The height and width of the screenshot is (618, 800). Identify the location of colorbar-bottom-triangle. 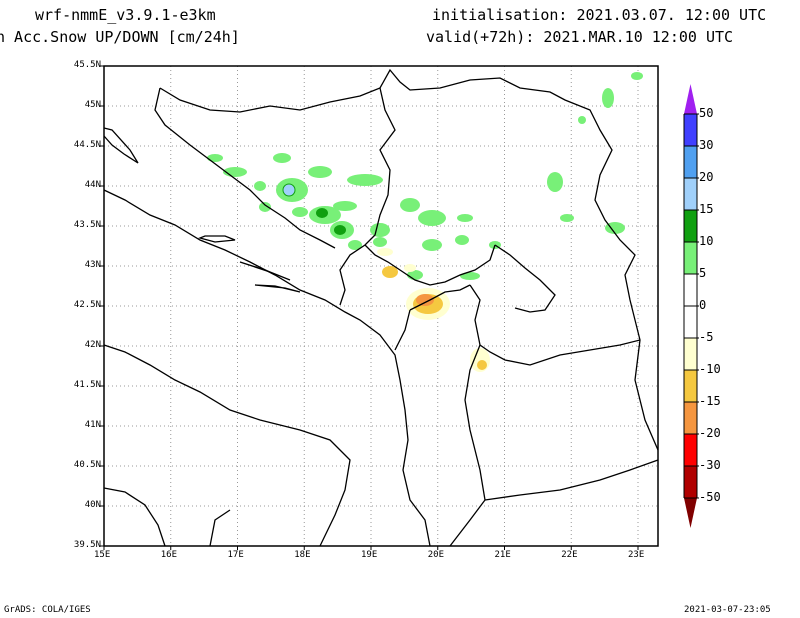
(690, 513).